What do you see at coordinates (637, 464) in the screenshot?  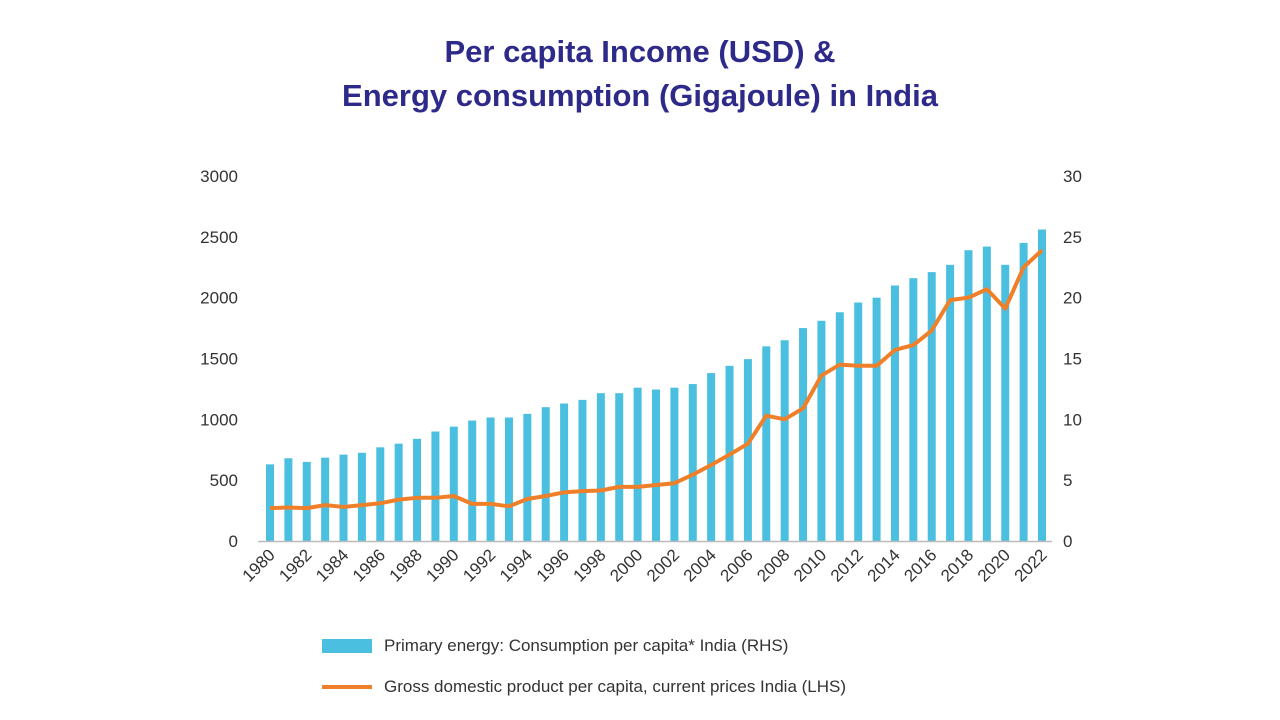 I see `bar-2000` at bounding box center [637, 464].